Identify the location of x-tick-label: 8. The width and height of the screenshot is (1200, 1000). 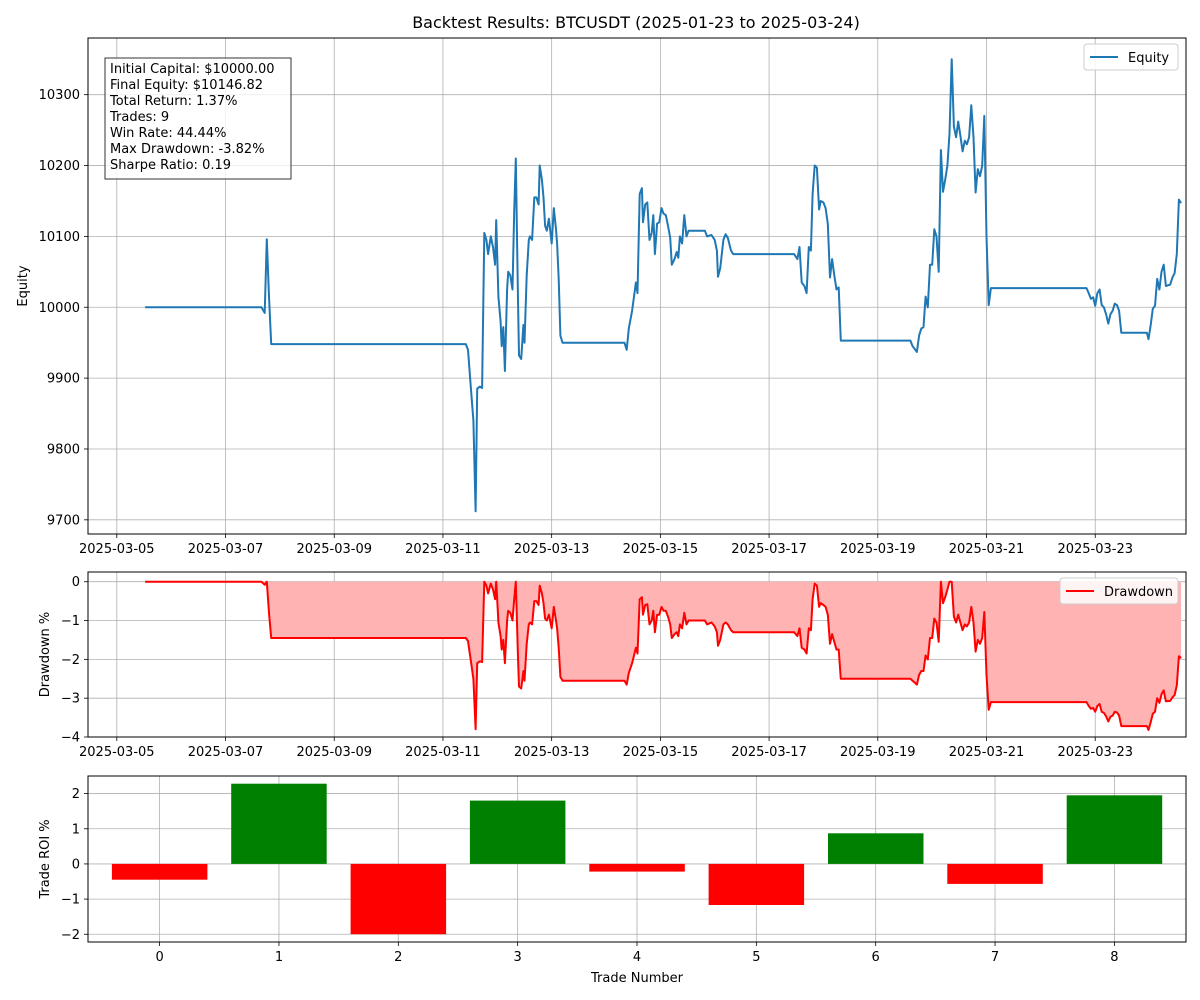
(1114, 957).